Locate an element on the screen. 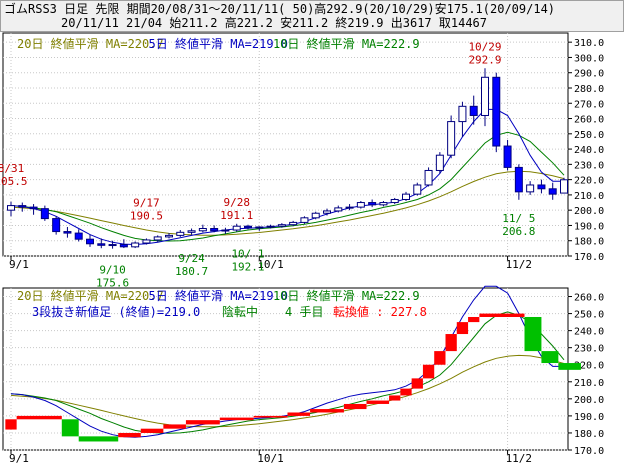 The height and width of the screenshot is (473, 624). annotation-date: 9/10 is located at coordinates (112, 269).